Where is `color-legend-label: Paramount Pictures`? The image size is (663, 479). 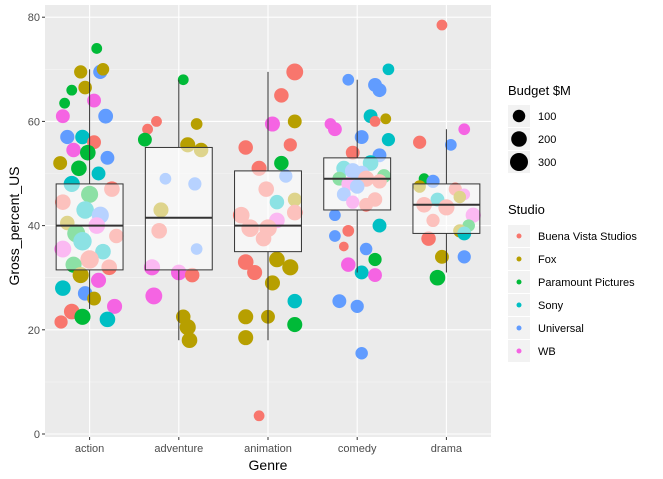
color-legend-label: Paramount Pictures is located at coordinates (586, 283).